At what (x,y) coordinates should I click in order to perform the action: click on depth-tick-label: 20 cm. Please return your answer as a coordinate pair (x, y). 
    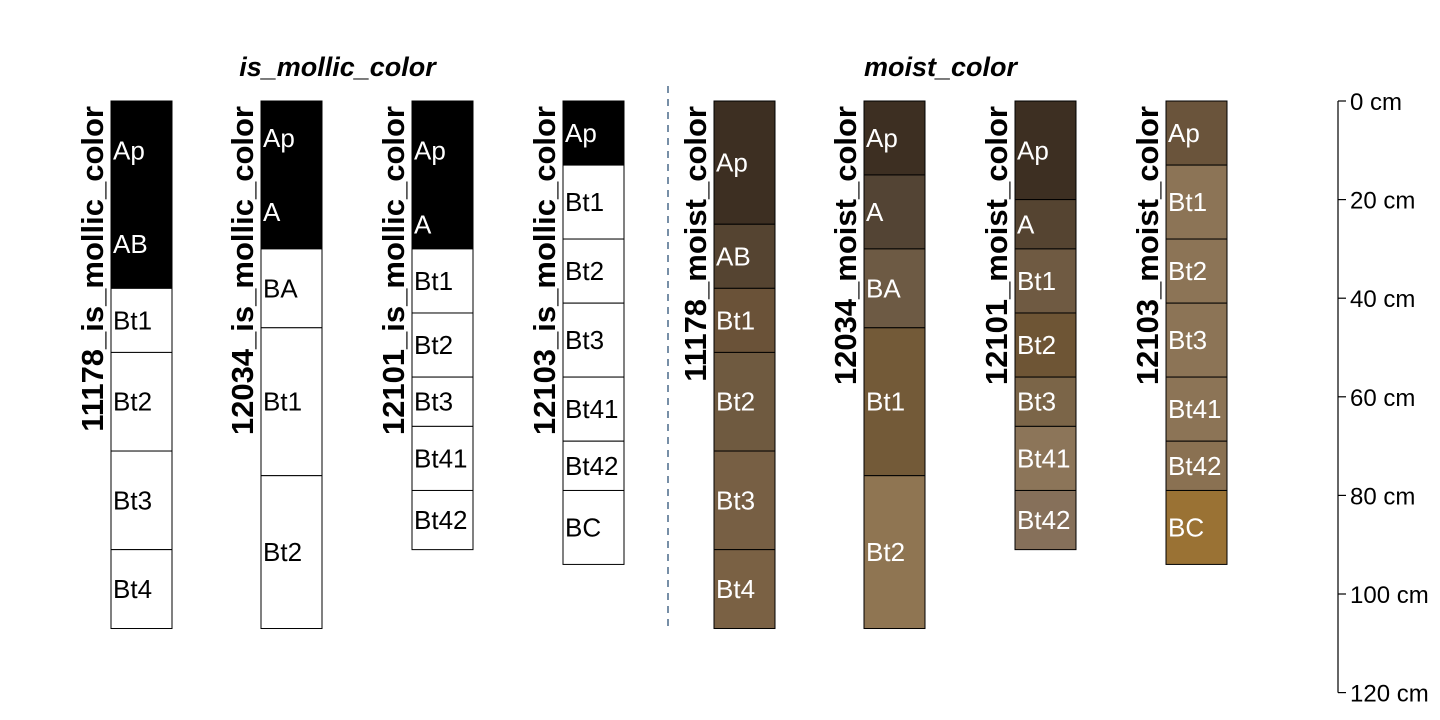
    Looking at the image, I should click on (1382, 201).